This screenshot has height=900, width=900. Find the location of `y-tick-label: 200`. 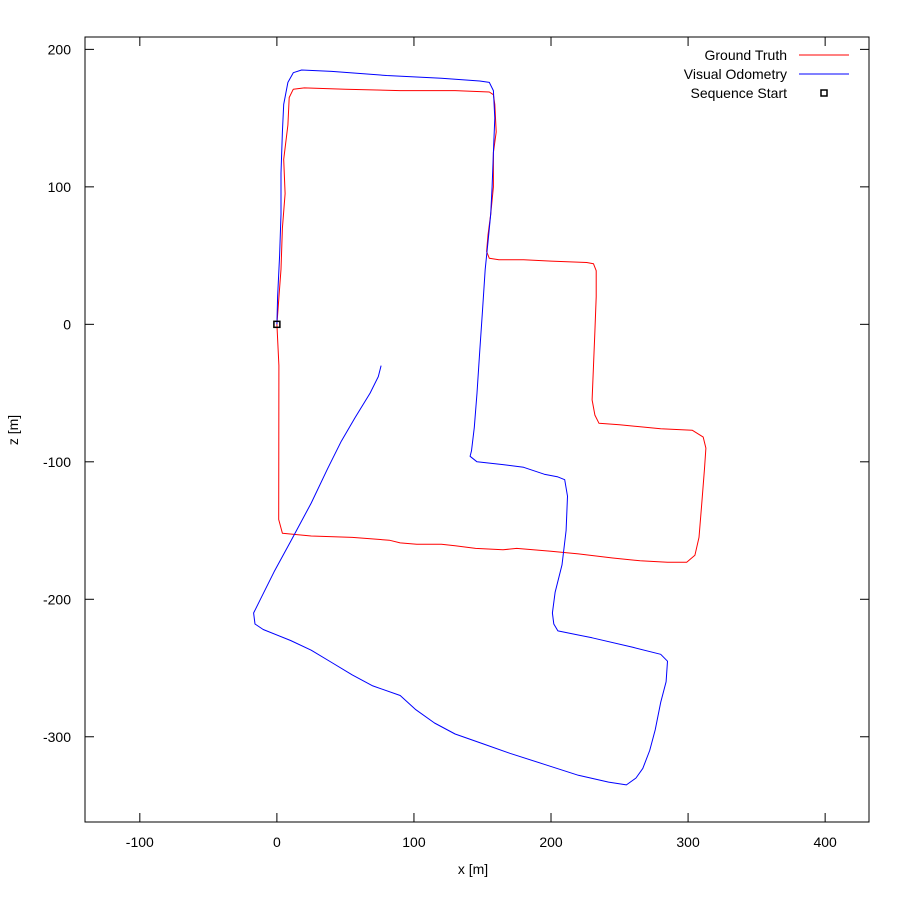

y-tick-label: 200 is located at coordinates (60, 49).